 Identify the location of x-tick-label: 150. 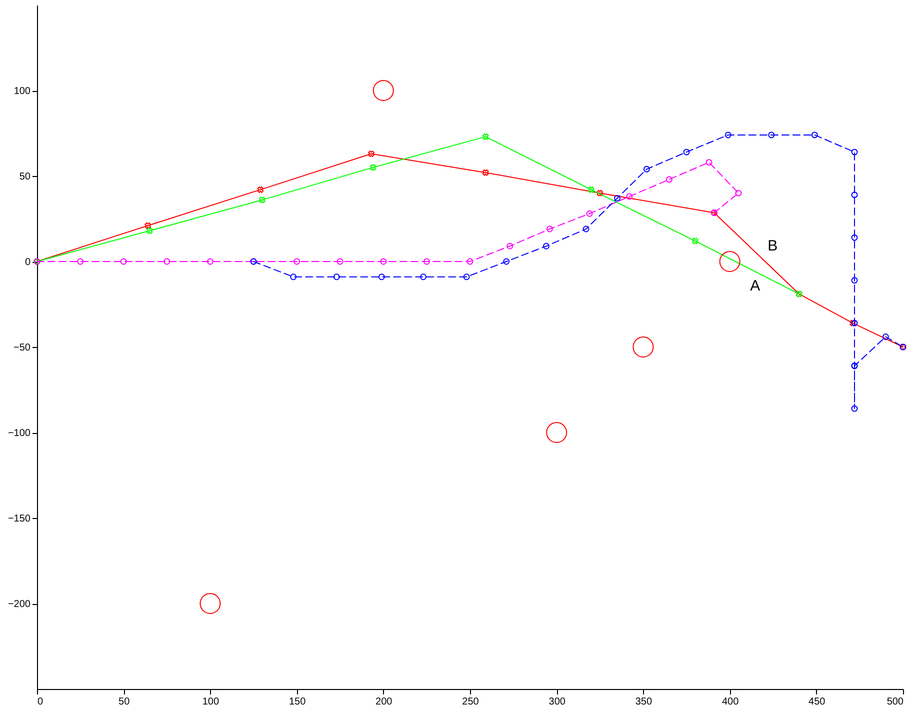
(297, 702).